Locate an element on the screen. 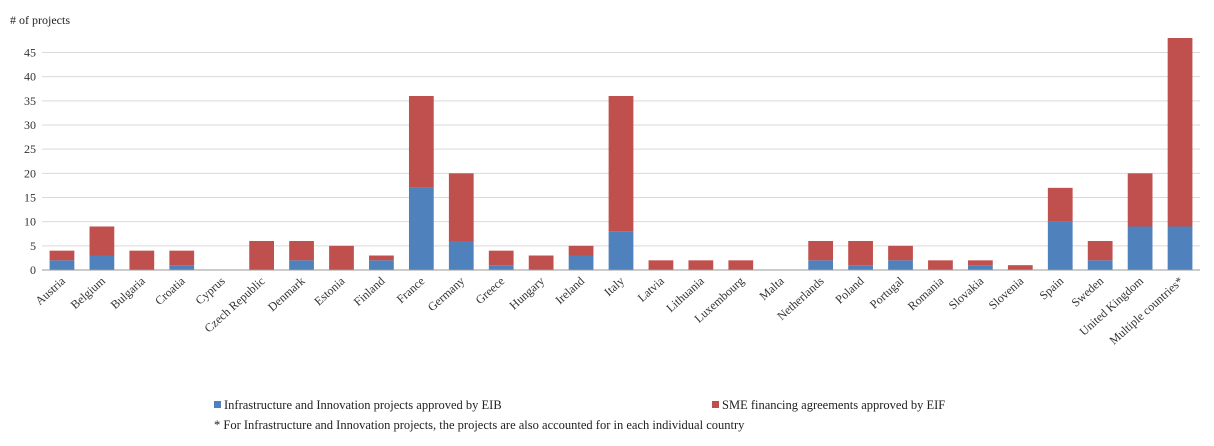 Image resolution: width=1214 pixels, height=446 pixels. y-tick-label: 25 is located at coordinates (30, 149).